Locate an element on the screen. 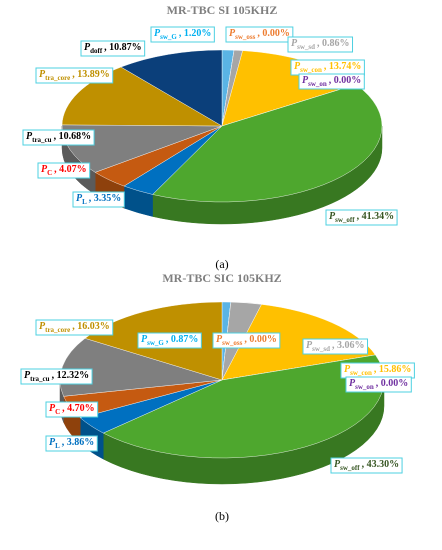 The width and height of the screenshot is (442, 550). slice-label-text: PL, 3.35% is located at coordinates (98, 199).